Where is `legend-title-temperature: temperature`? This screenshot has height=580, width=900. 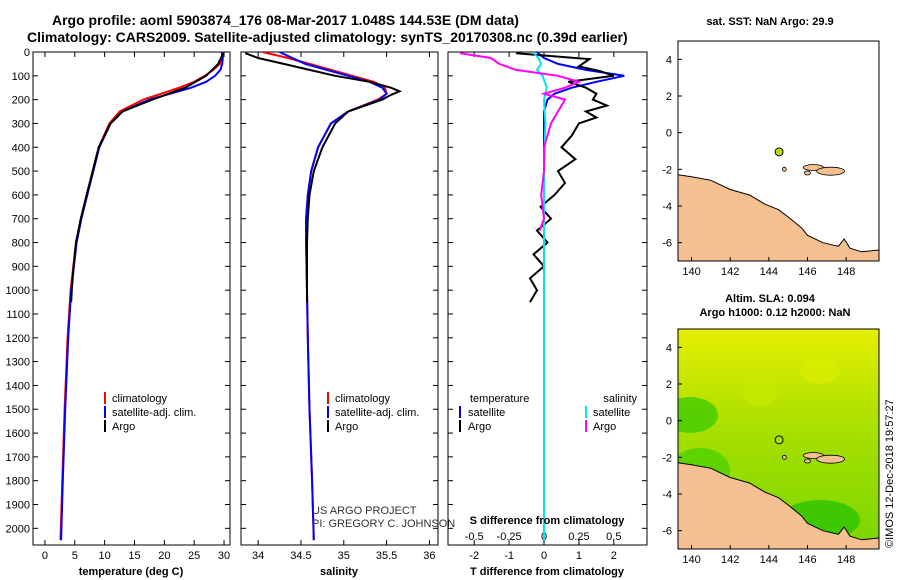 legend-title-temperature: temperature is located at coordinates (499, 399).